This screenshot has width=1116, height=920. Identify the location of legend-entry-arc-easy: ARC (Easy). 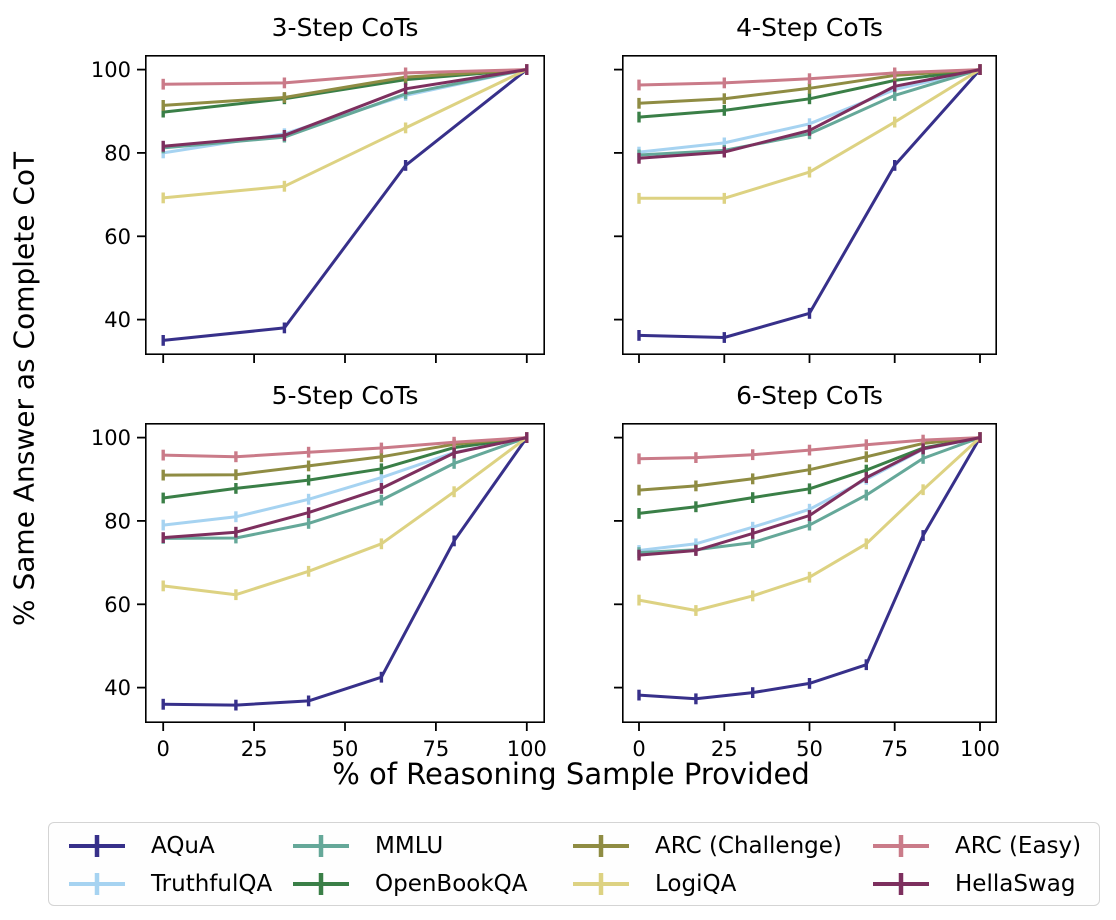
(977, 846).